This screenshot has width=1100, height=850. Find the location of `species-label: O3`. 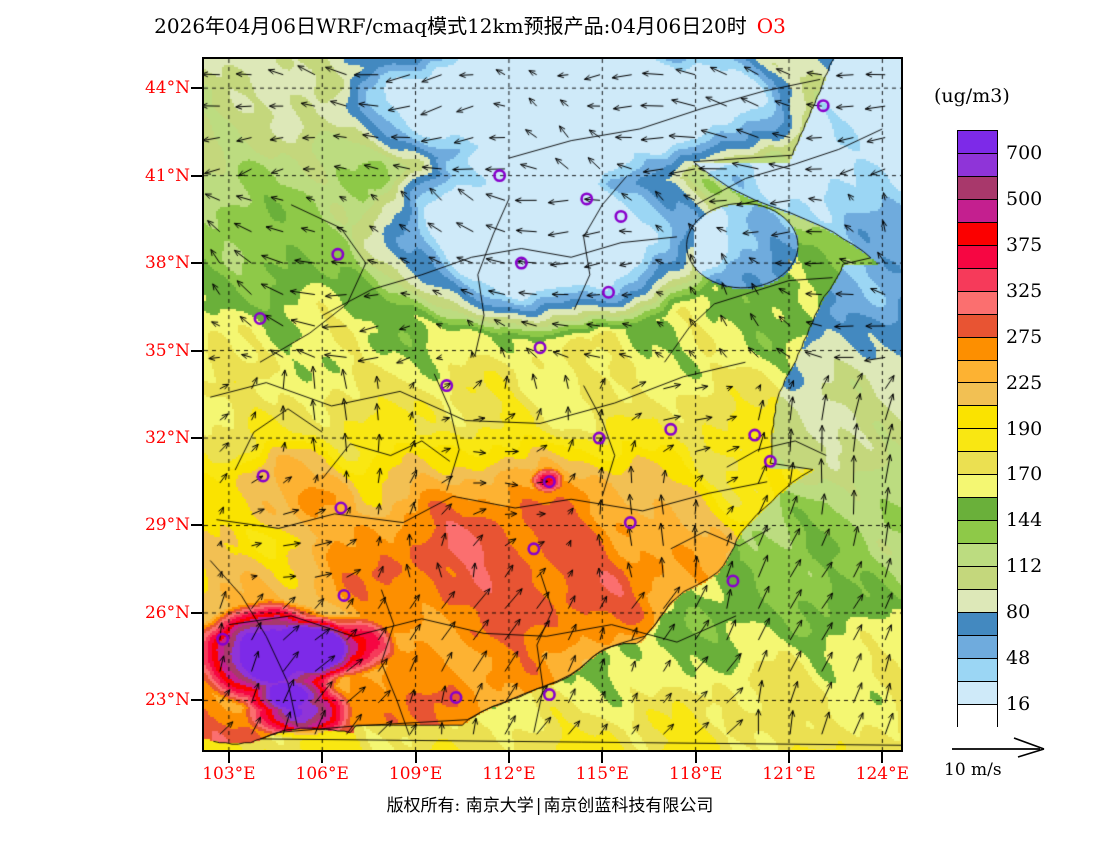

species-label: O3 is located at coordinates (771, 26).